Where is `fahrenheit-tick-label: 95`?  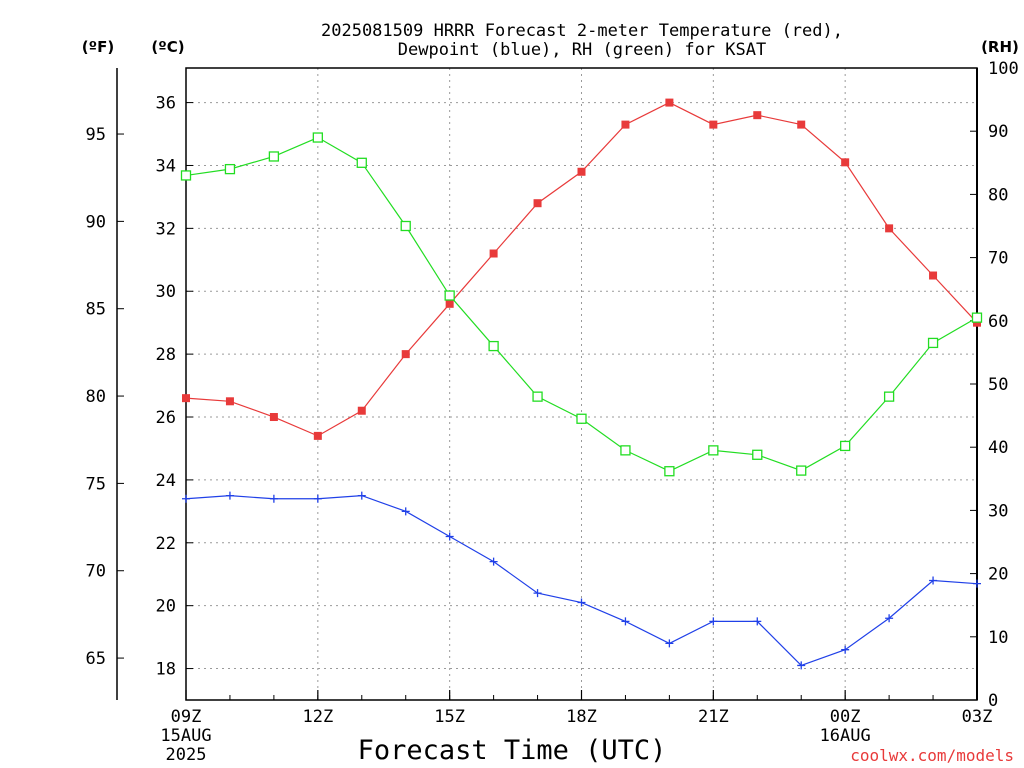
fahrenheit-tick-label: 95 is located at coordinates (96, 135).